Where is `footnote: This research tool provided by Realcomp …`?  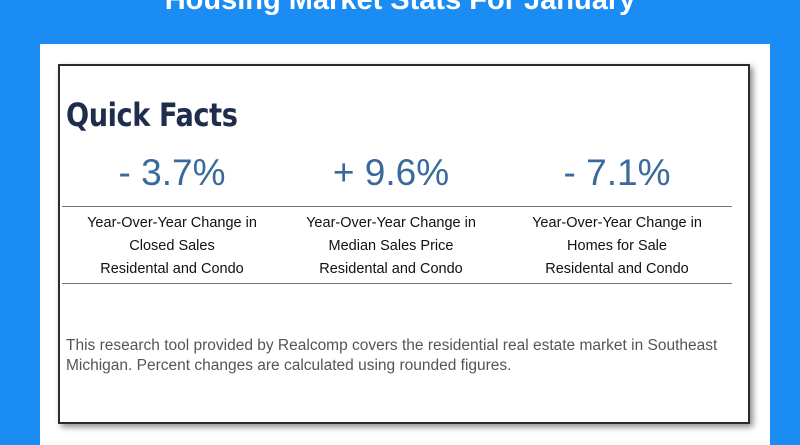
footnote: This research tool provided by Realcomp … is located at coordinates (392, 355).